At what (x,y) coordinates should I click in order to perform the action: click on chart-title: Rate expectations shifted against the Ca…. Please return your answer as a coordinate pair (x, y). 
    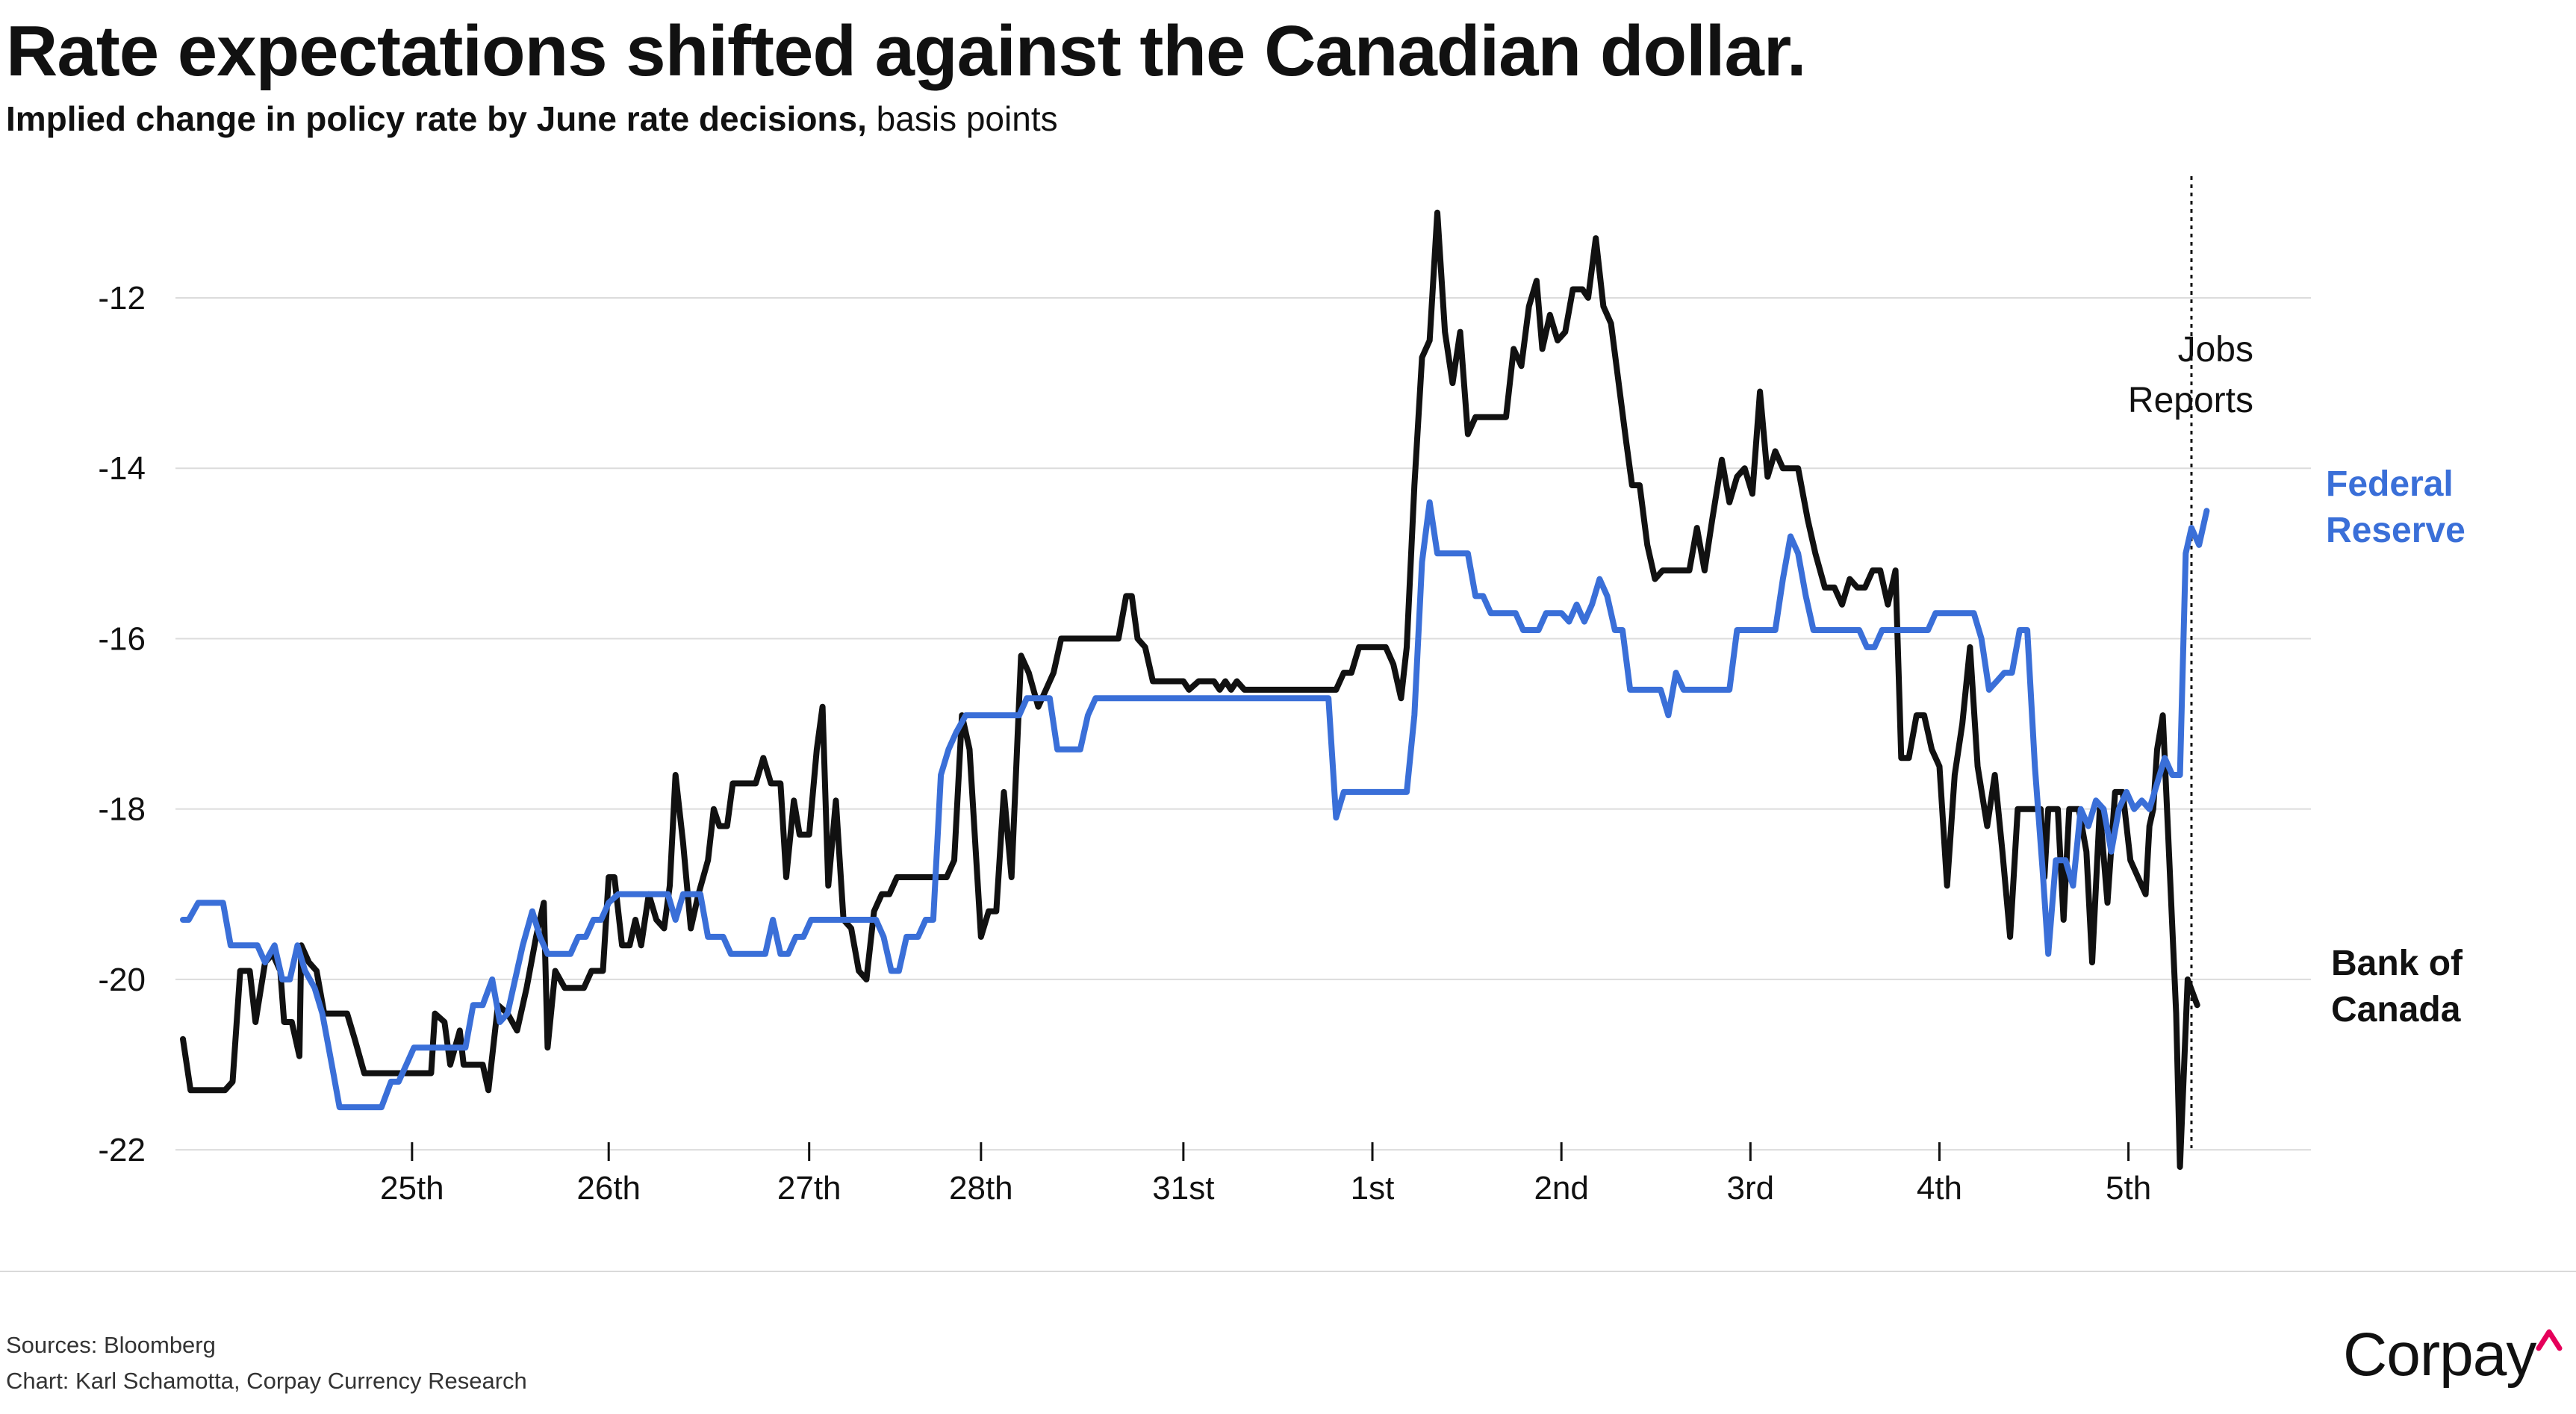
    Looking at the image, I should click on (906, 51).